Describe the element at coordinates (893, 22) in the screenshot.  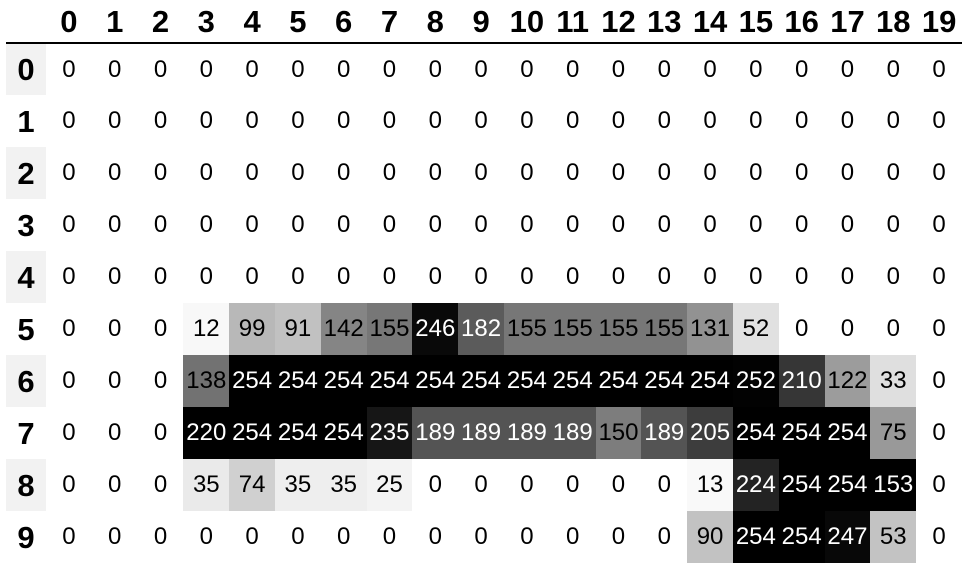
I see `column-header-18: 18` at that location.